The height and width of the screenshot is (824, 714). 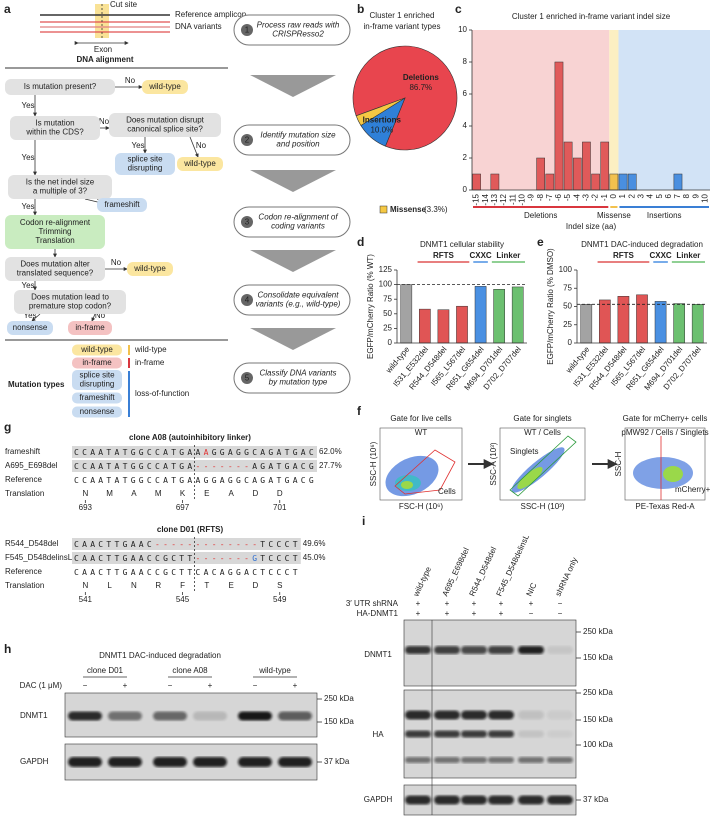 What do you see at coordinates (54, 231) in the screenshot?
I see `node-text: Trimming` at bounding box center [54, 231].